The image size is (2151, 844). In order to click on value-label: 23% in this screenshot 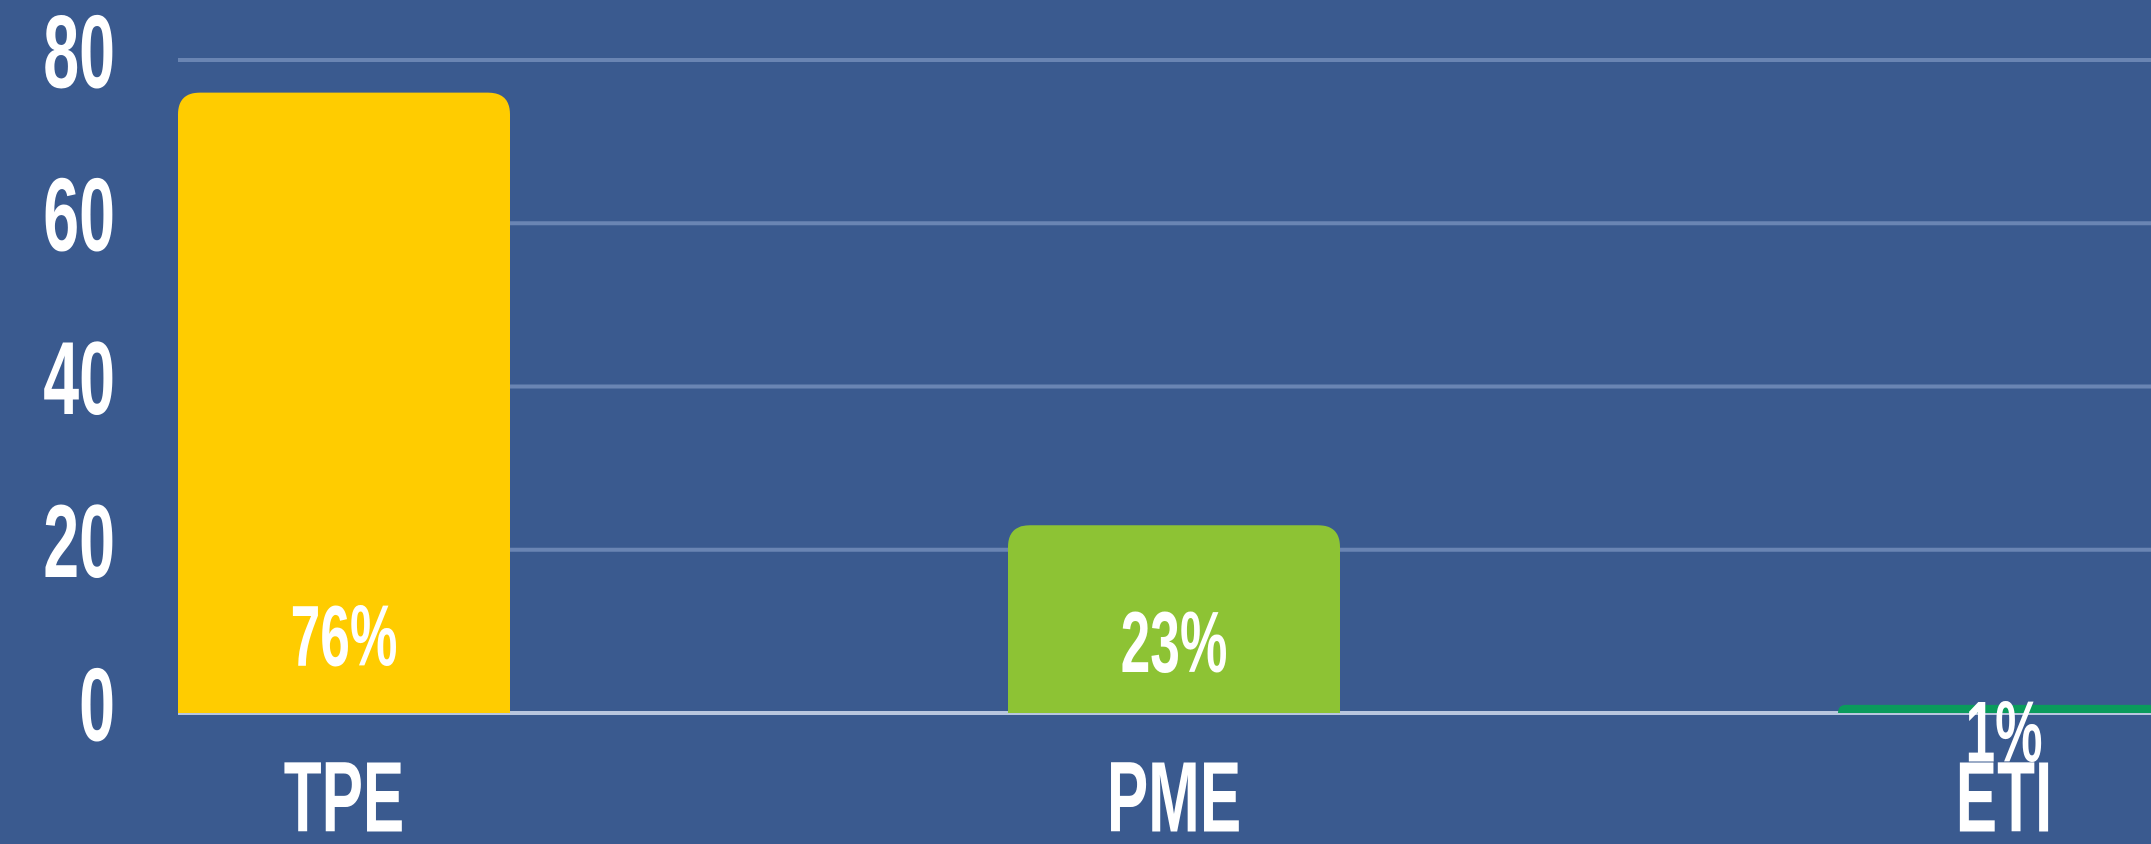, I will do `click(1174, 643)`.